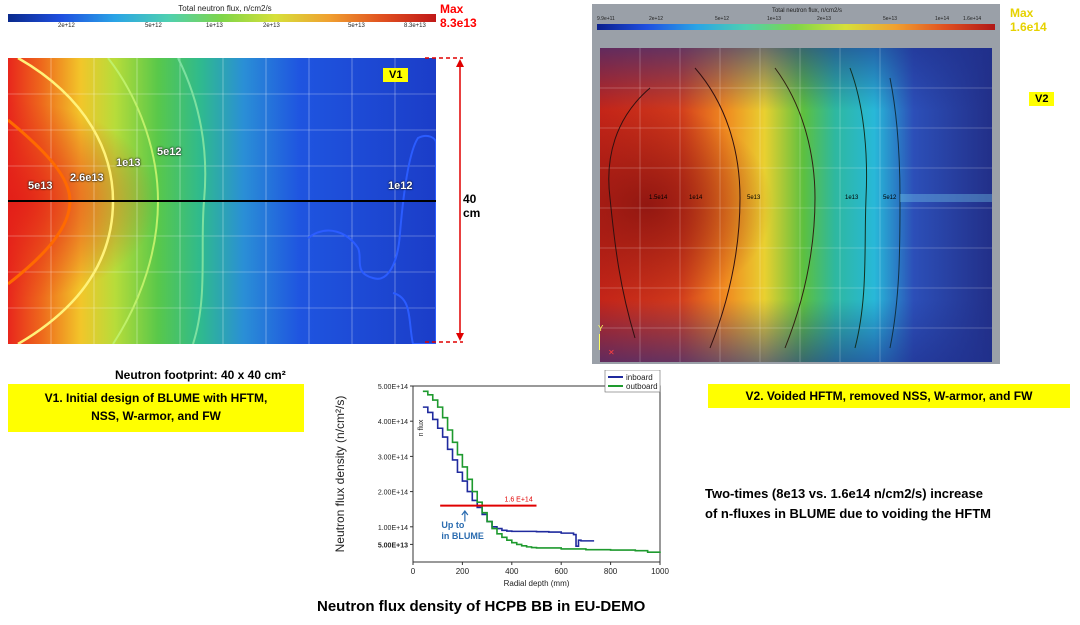 Image resolution: width=1080 pixels, height=625 pixels. Describe the element at coordinates (156, 416) in the screenshot. I see `v1-caption-line: NSS, W-armor, and FW` at that location.